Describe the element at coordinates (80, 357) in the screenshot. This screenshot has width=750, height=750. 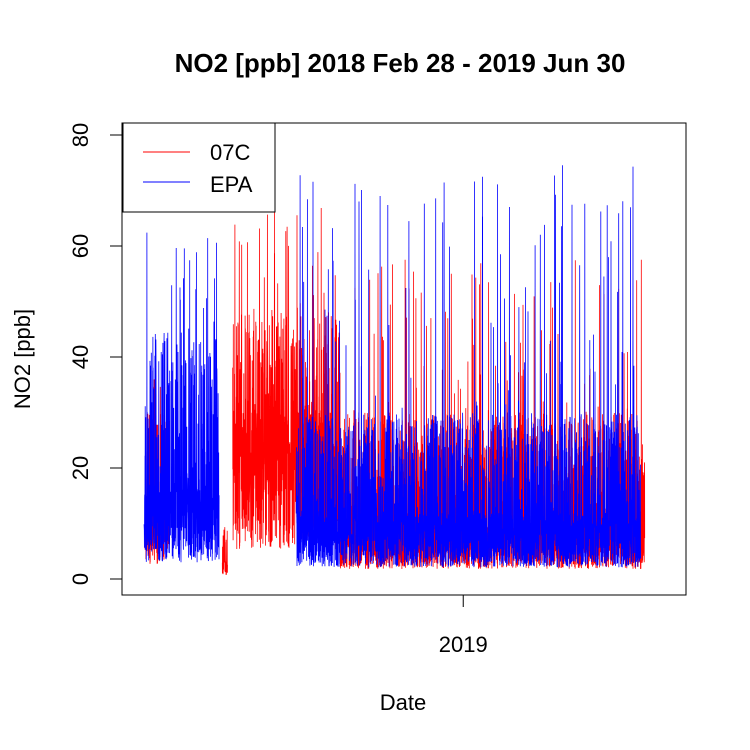
I see `y-tick-label: 40` at that location.